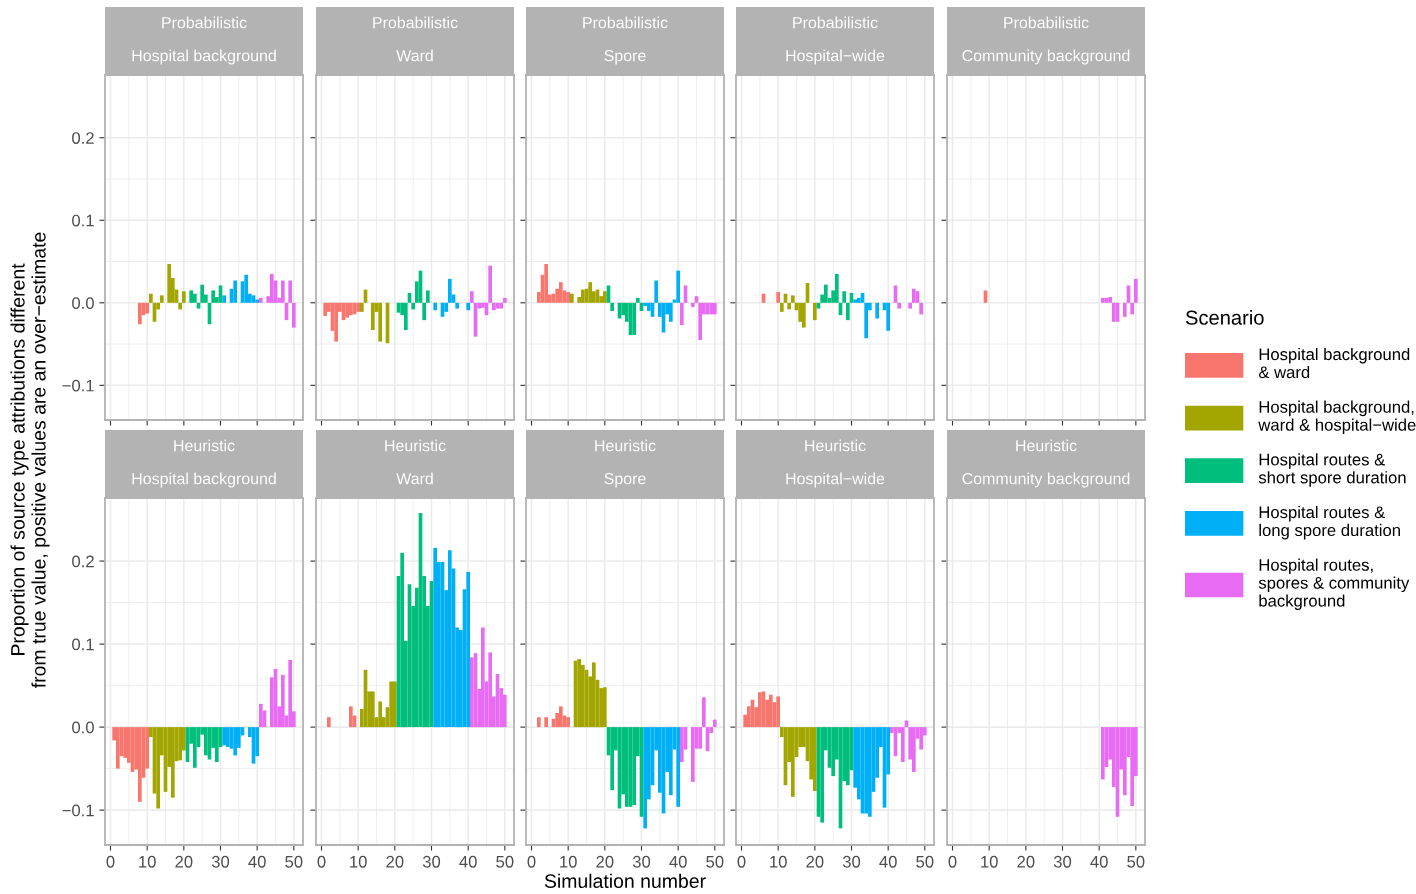 The width and height of the screenshot is (1416, 894). I want to click on x-axis-title: Simulation number, so click(625, 881).